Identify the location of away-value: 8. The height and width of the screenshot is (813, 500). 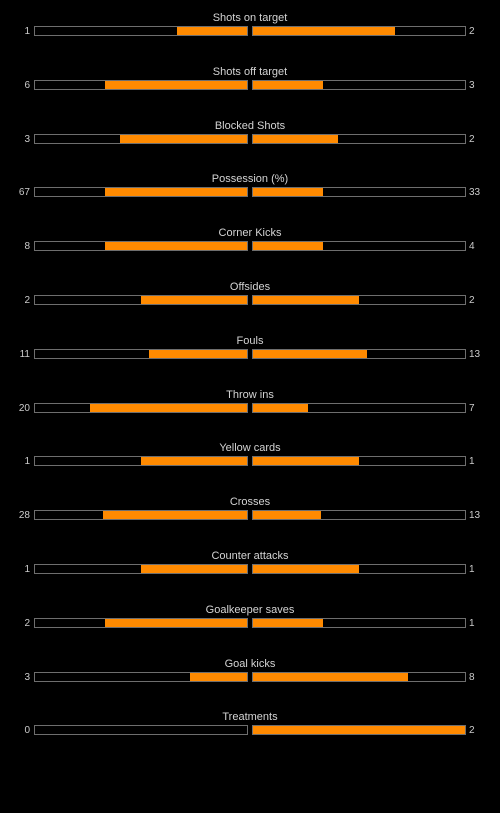
(472, 677).